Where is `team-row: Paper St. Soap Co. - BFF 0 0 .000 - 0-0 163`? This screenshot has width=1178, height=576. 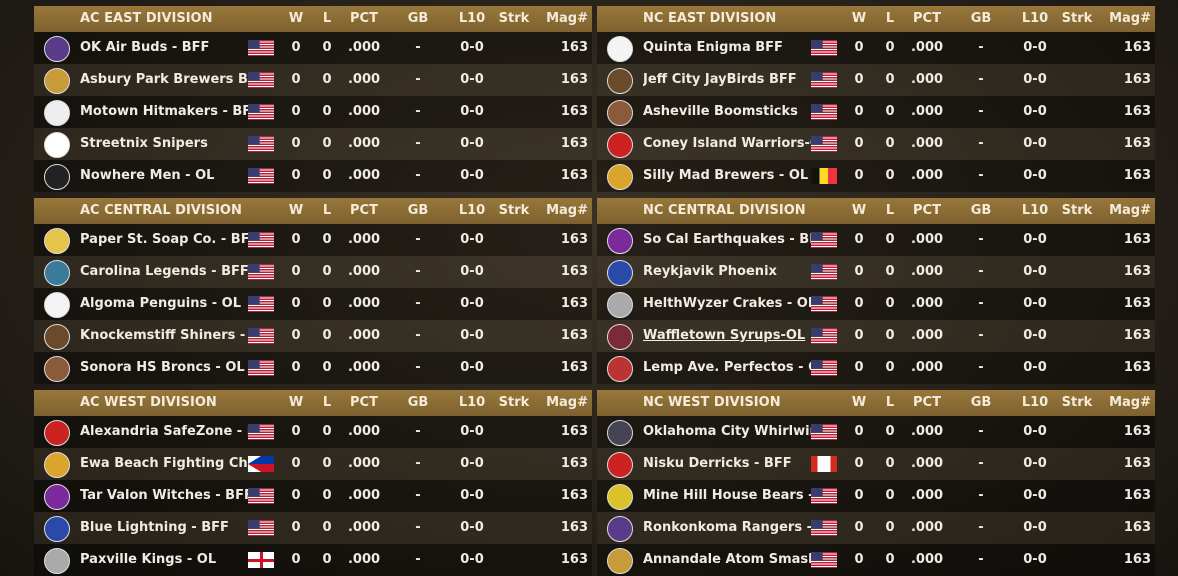
team-row: Paper St. Soap Co. - BFF 0 0 .000 - 0-0 163 is located at coordinates (313, 240).